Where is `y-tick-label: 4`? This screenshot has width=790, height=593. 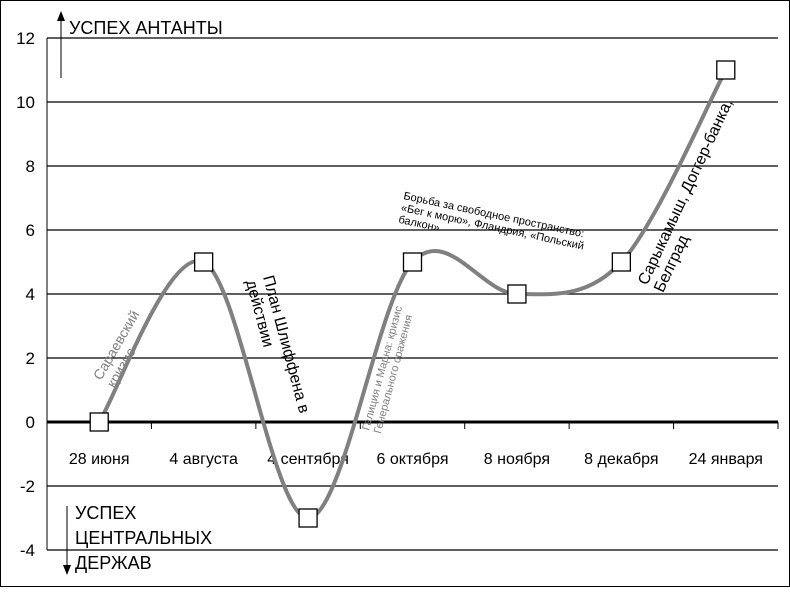
y-tick-label: 4 is located at coordinates (30, 294).